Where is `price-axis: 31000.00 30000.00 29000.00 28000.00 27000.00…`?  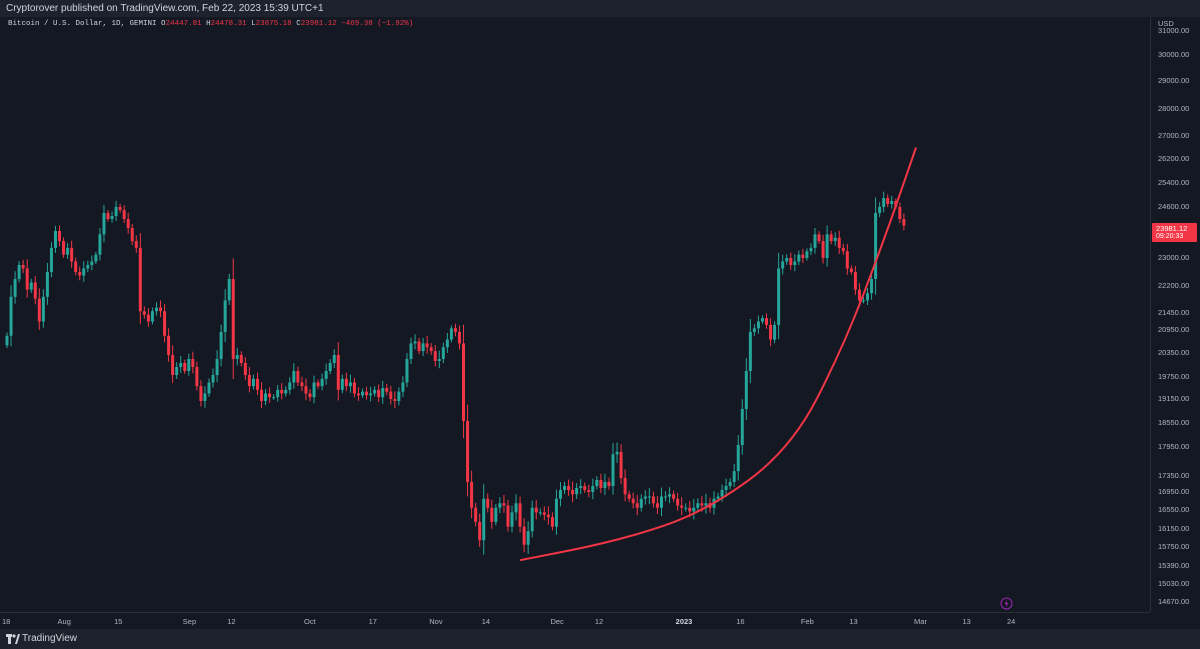 price-axis: 31000.00 30000.00 29000.00 28000.00 27000.00… is located at coordinates (1175, 314).